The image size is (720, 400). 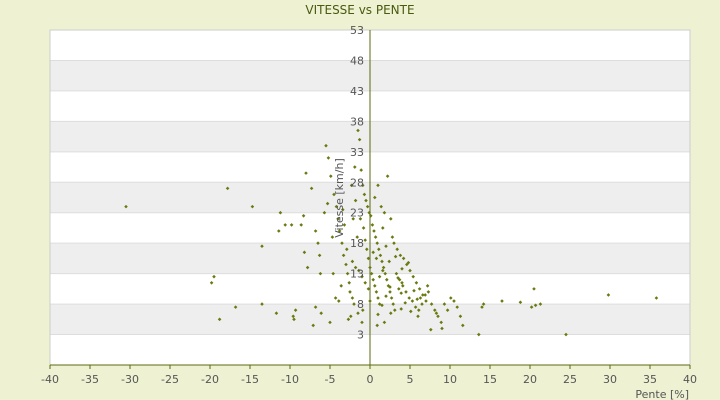 What do you see at coordinates (210, 379) in the screenshot?
I see `x-tick-label: -20` at bounding box center [210, 379].